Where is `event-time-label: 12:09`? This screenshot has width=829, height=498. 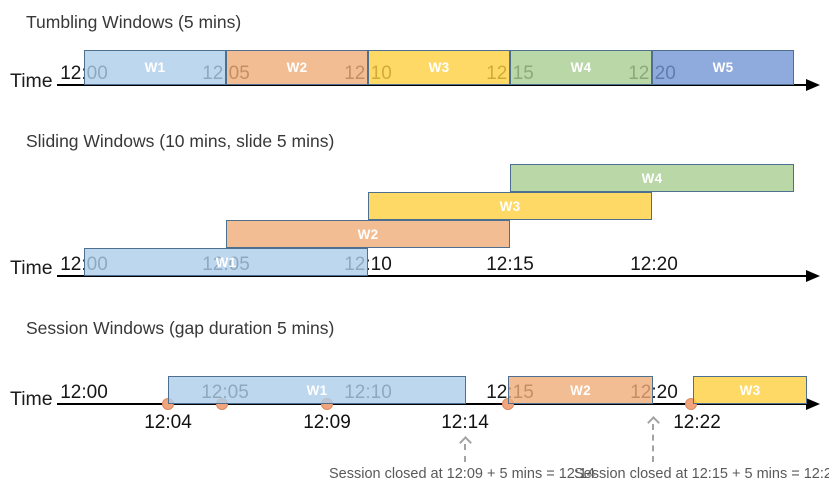
event-time-label: 12:09 is located at coordinates (327, 422).